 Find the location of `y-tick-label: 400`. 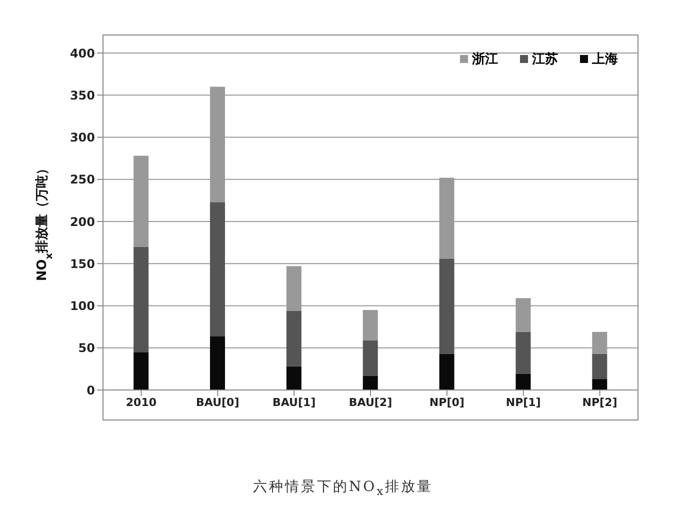

y-tick-label: 400 is located at coordinates (82, 53).